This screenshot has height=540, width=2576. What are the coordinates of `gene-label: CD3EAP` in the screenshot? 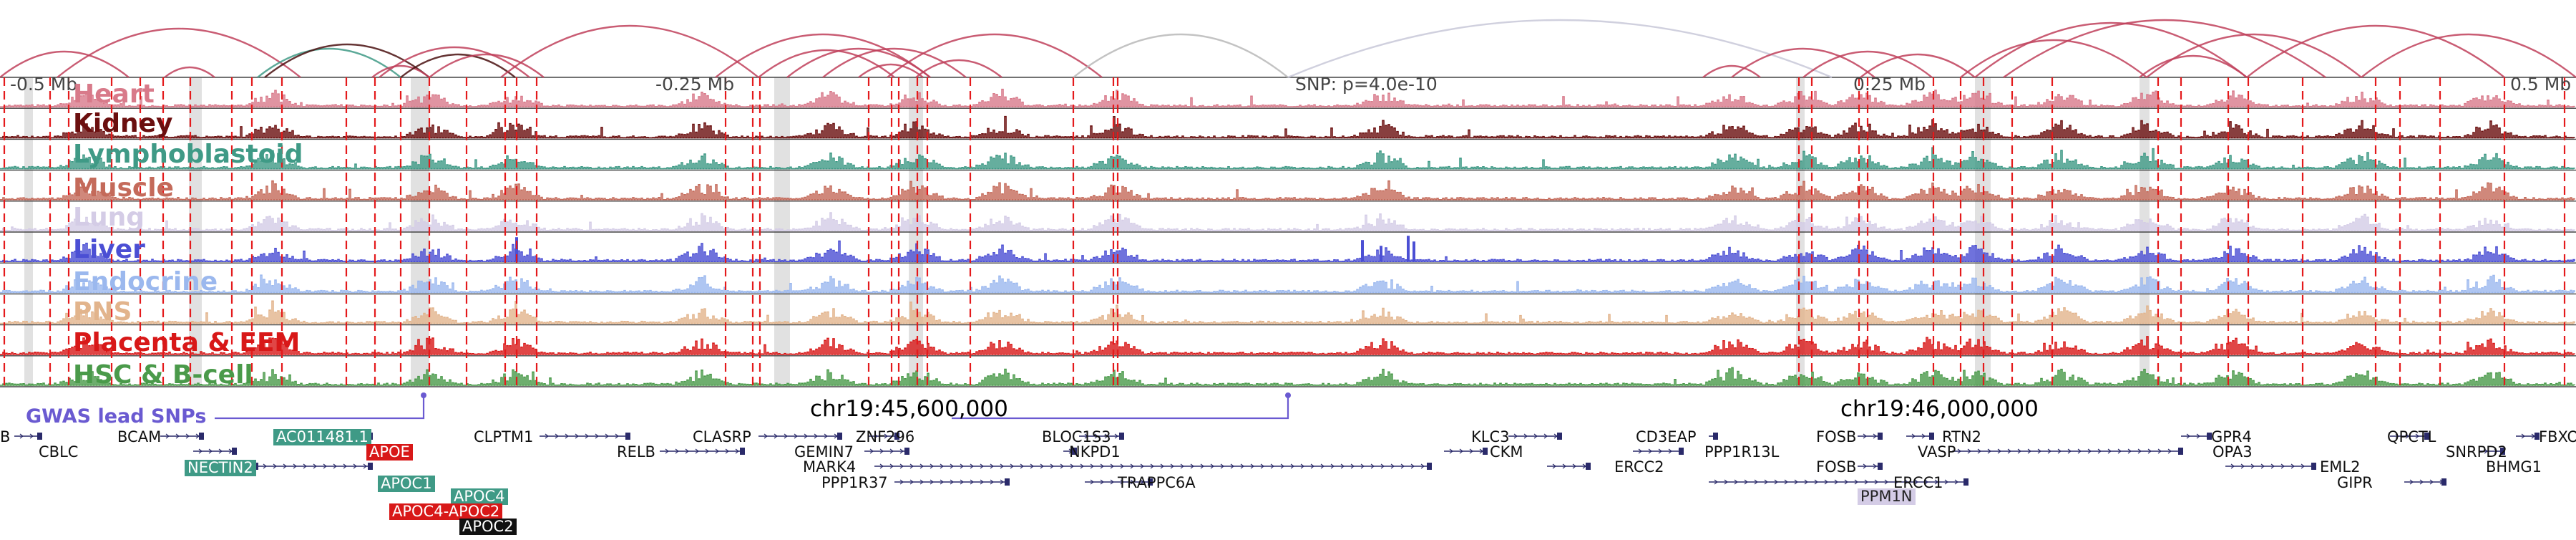 It's located at (1666, 436).